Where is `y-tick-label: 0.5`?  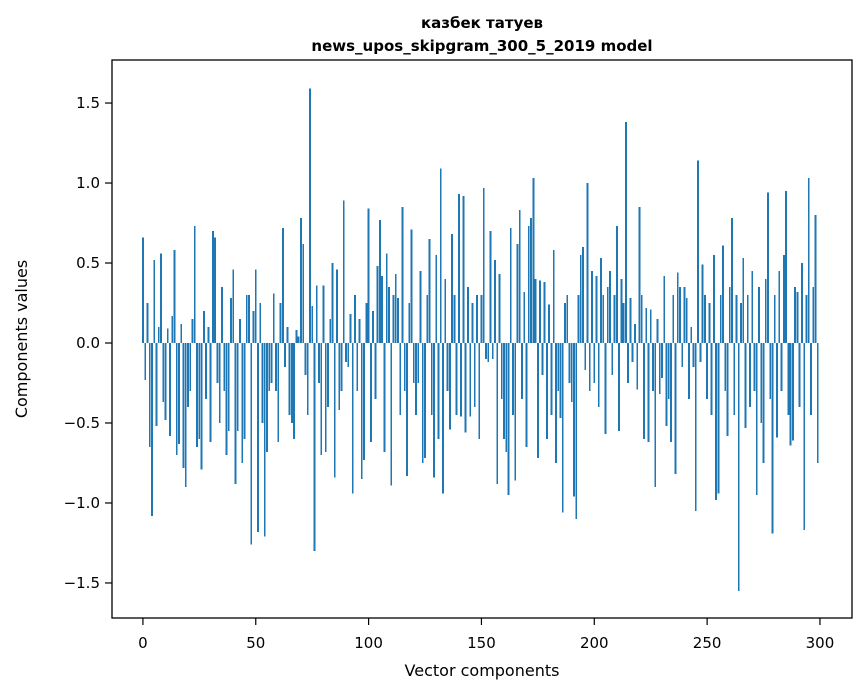
y-tick-label: 0.5 is located at coordinates (88, 263).